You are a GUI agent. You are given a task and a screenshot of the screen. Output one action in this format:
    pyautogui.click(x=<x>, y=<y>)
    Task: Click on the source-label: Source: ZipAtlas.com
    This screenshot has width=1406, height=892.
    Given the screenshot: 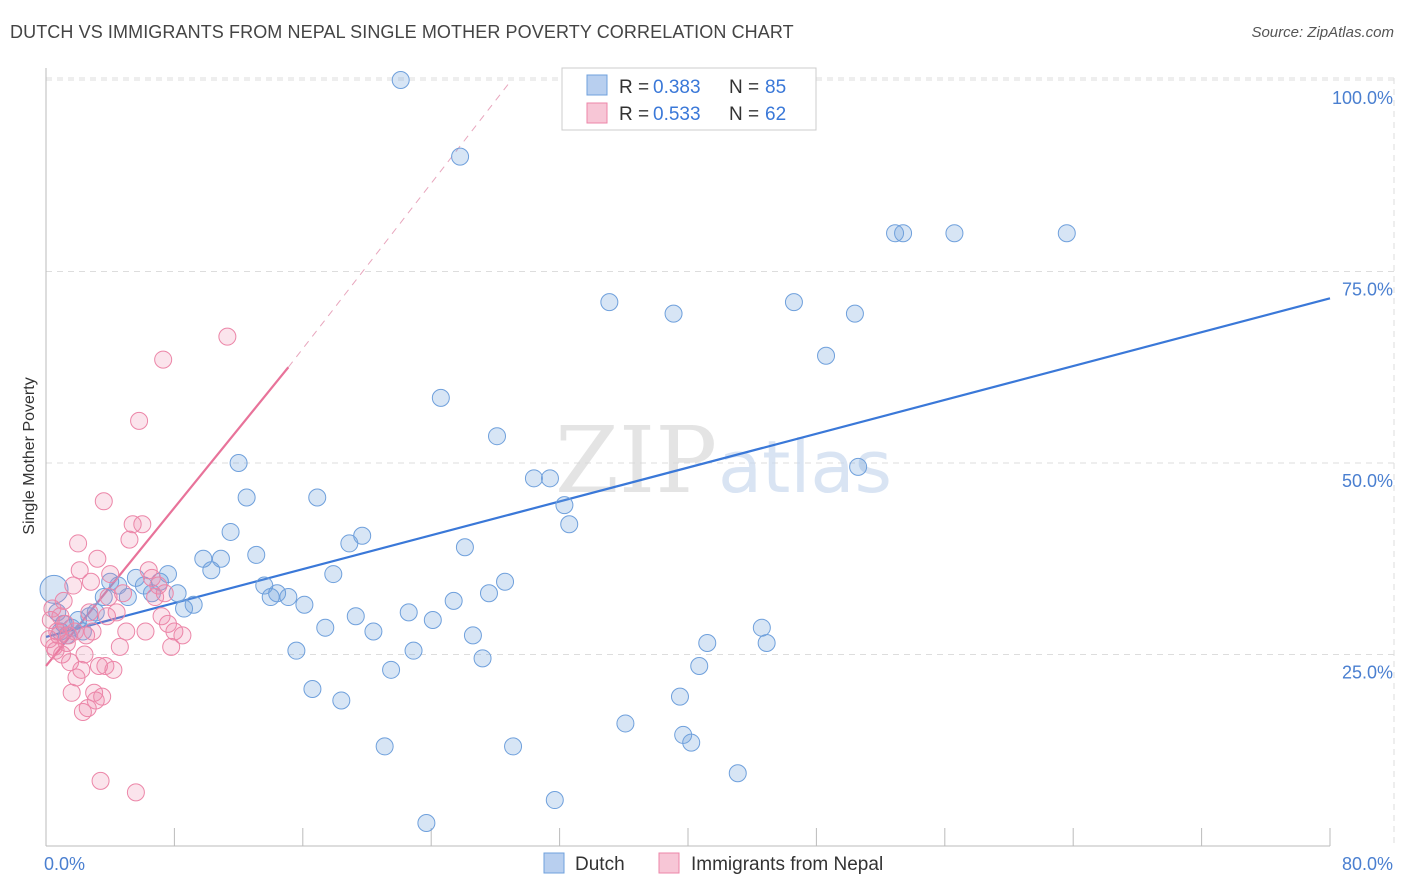 What is the action you would take?
    pyautogui.click(x=1322, y=32)
    